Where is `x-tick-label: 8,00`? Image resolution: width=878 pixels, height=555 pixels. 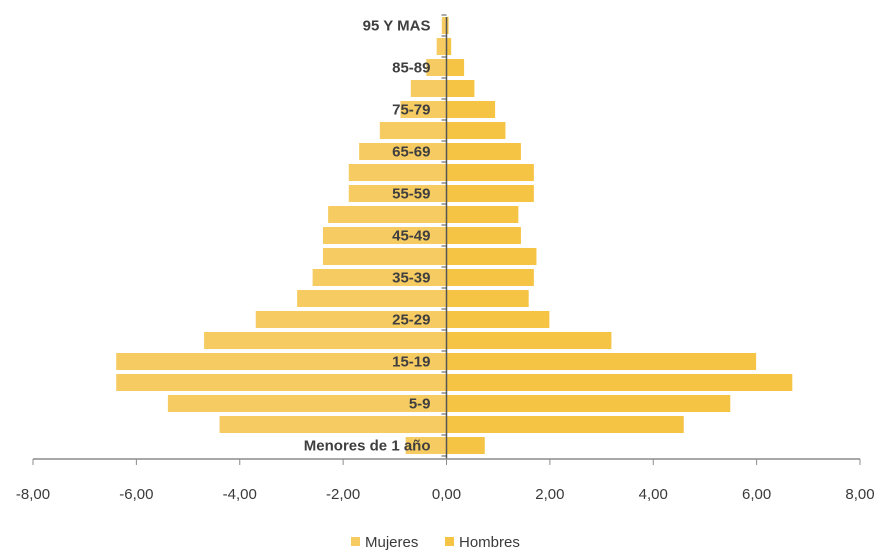
x-tick-label: 8,00 is located at coordinates (859, 494).